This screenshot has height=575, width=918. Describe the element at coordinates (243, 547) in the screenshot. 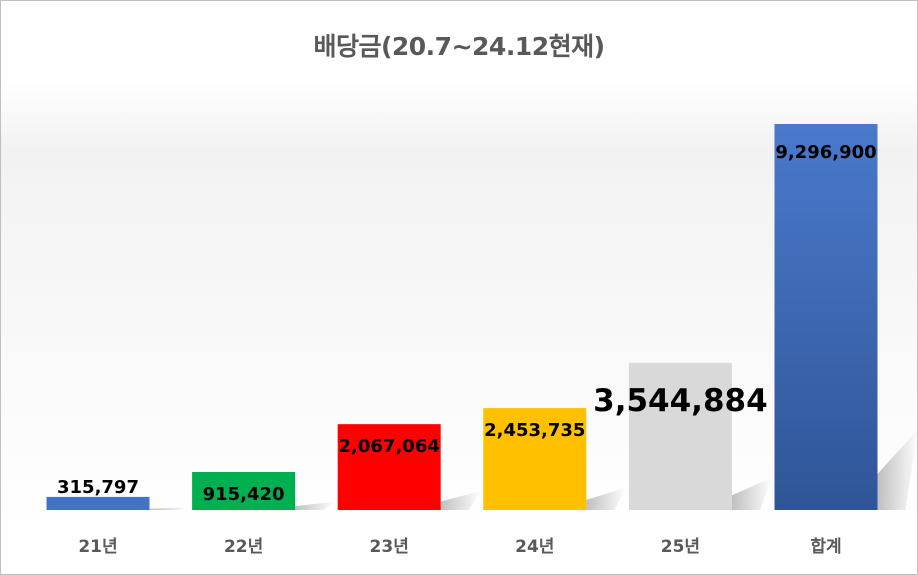

I see `x-tick-label-1: 22년` at that location.